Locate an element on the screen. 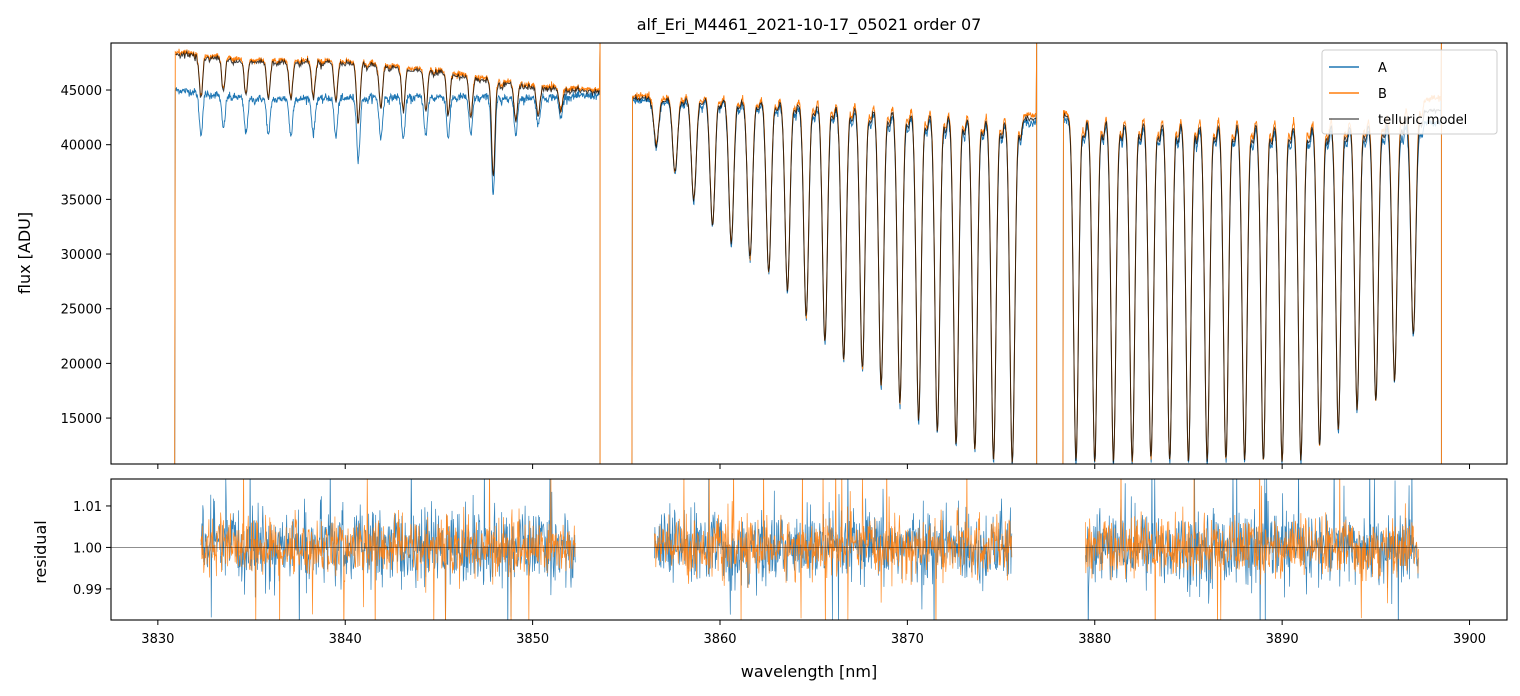 Image resolution: width=1520 pixels, height=696 pixels. legend-frame is located at coordinates (1409, 92).